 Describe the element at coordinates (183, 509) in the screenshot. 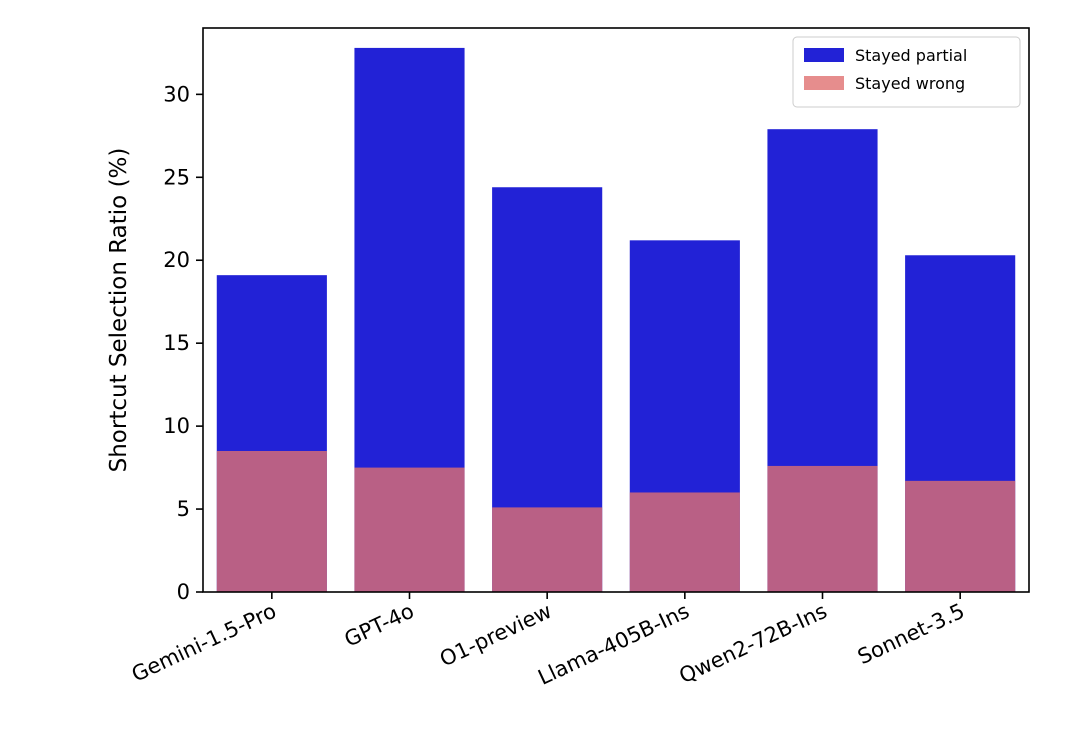

I see `y-tick-label-1: 5` at that location.